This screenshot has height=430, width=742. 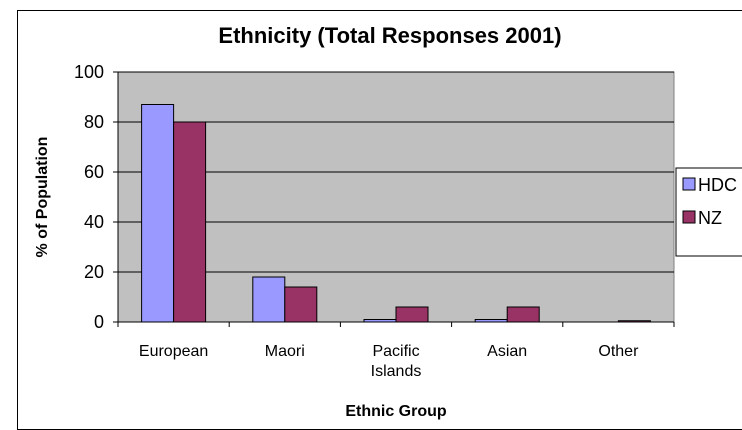 I want to click on legend-label-nz: NZ, so click(x=710, y=218).